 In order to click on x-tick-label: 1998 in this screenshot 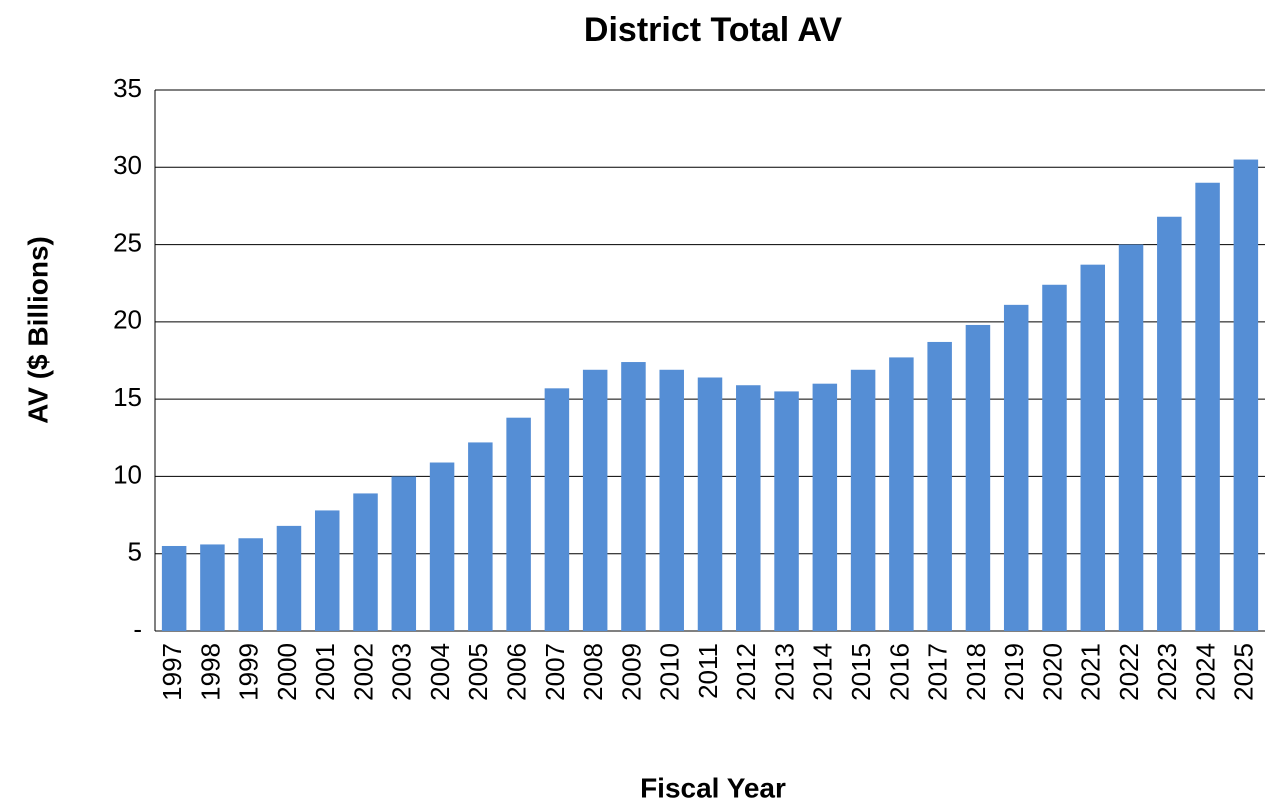, I will do `click(210, 672)`.